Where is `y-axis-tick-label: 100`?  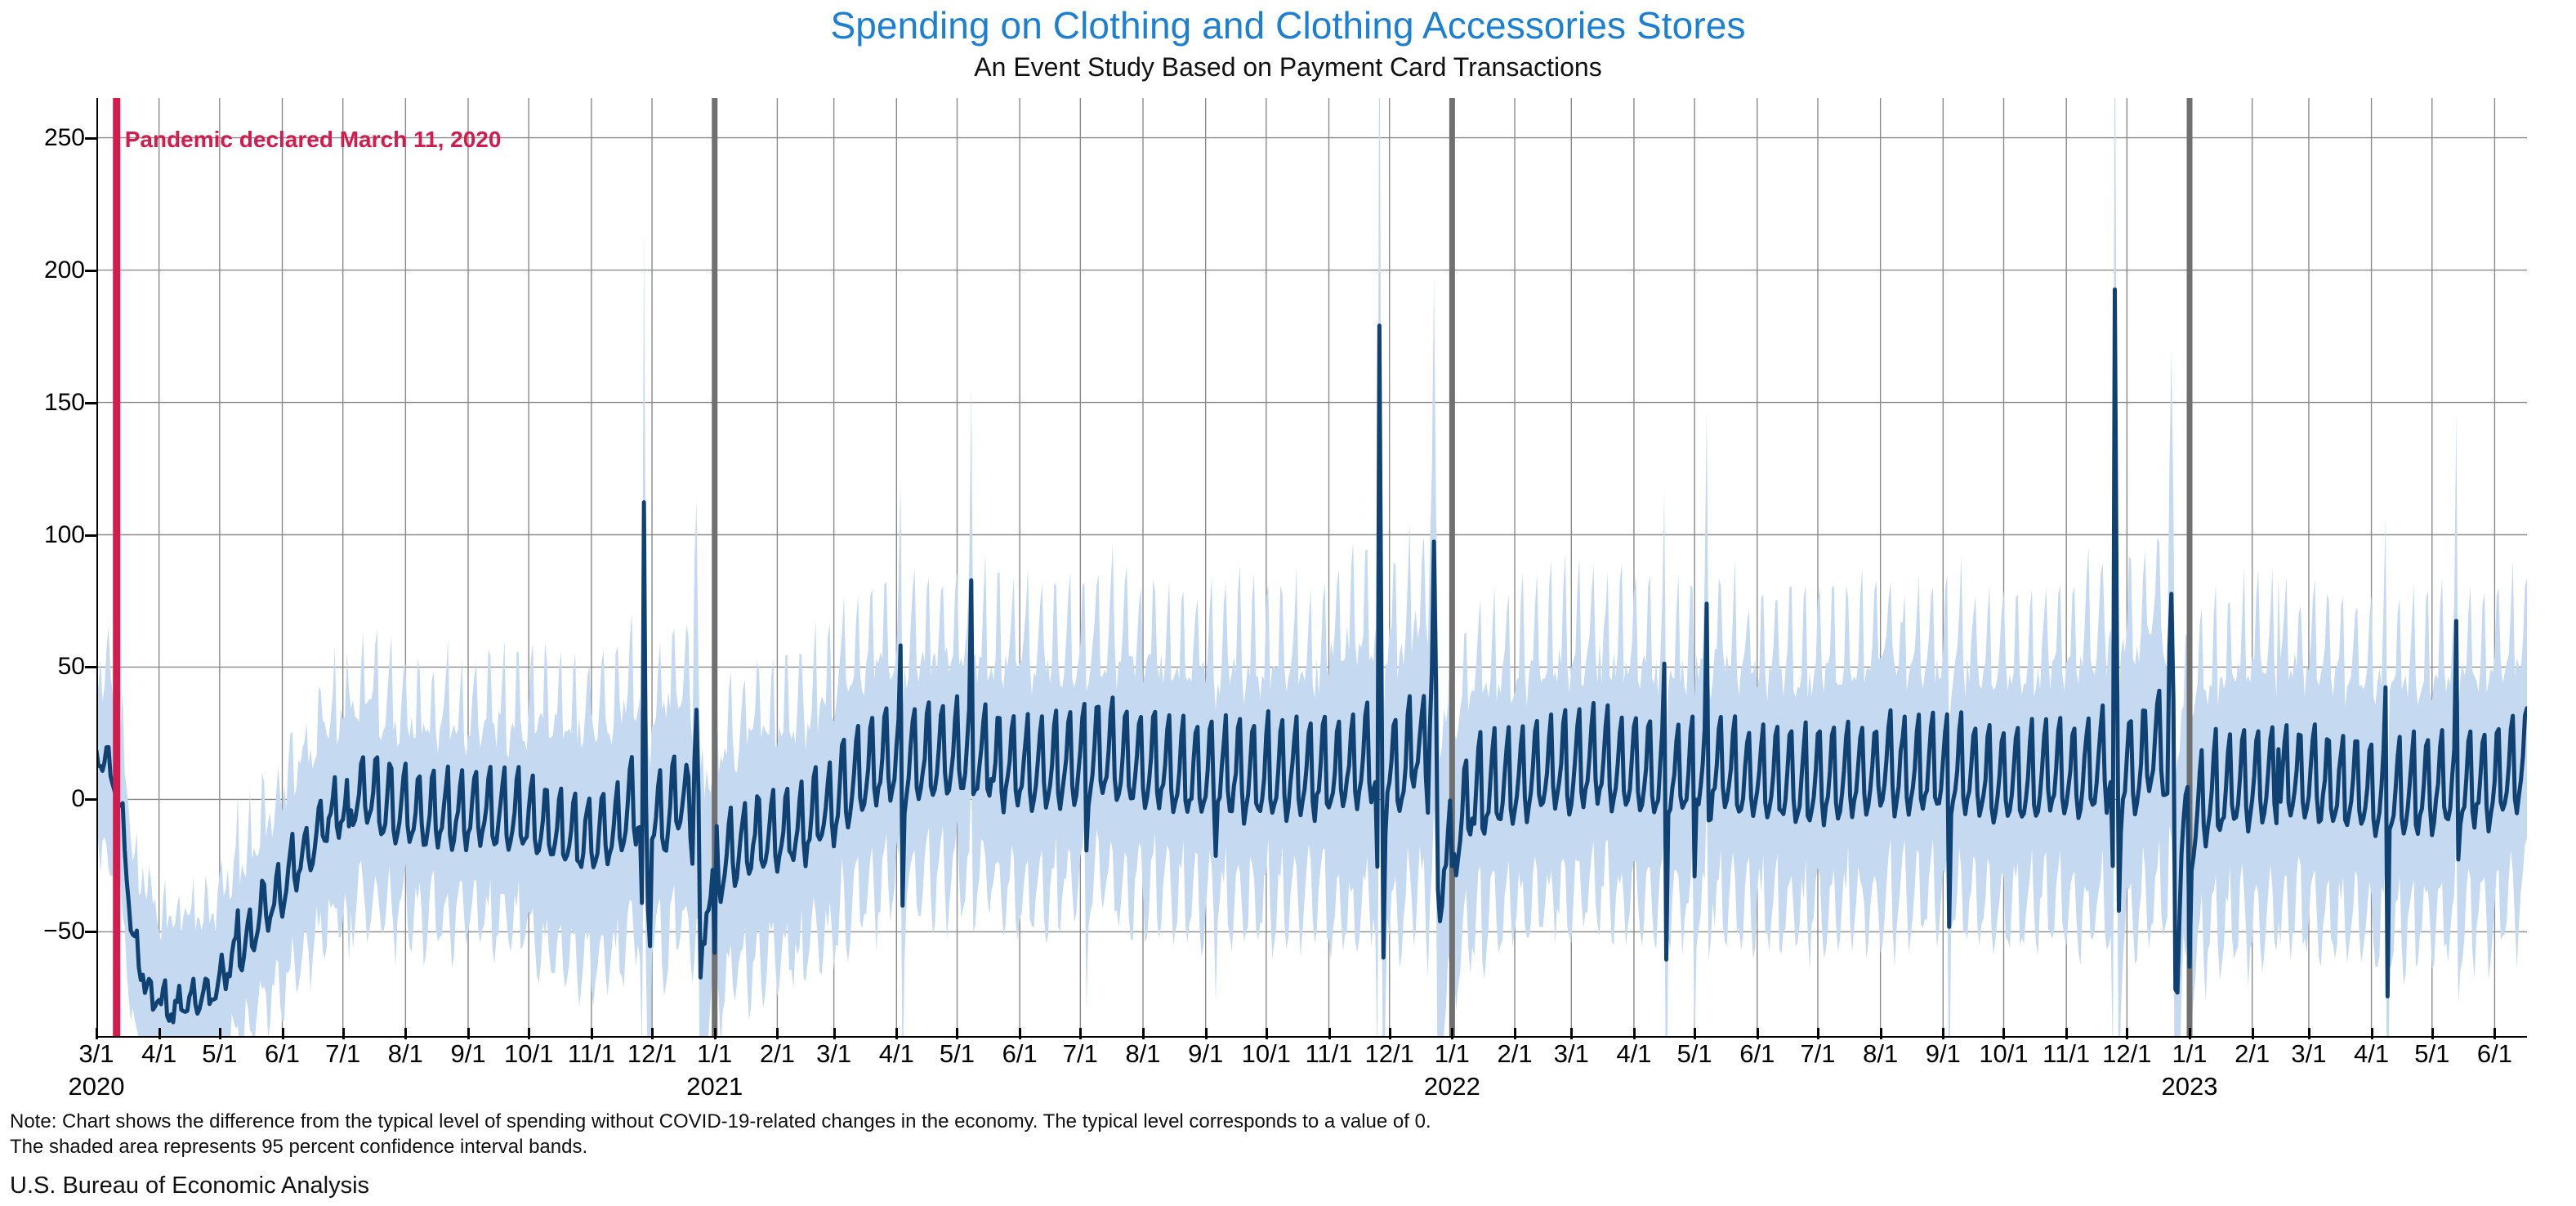 y-axis-tick-label: 100 is located at coordinates (64, 534).